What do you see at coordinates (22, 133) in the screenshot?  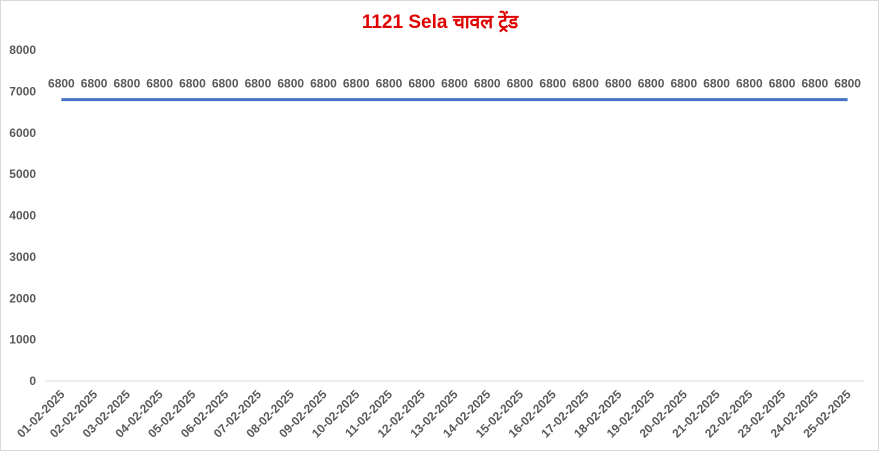 I see `y-tick-label: 6000` at bounding box center [22, 133].